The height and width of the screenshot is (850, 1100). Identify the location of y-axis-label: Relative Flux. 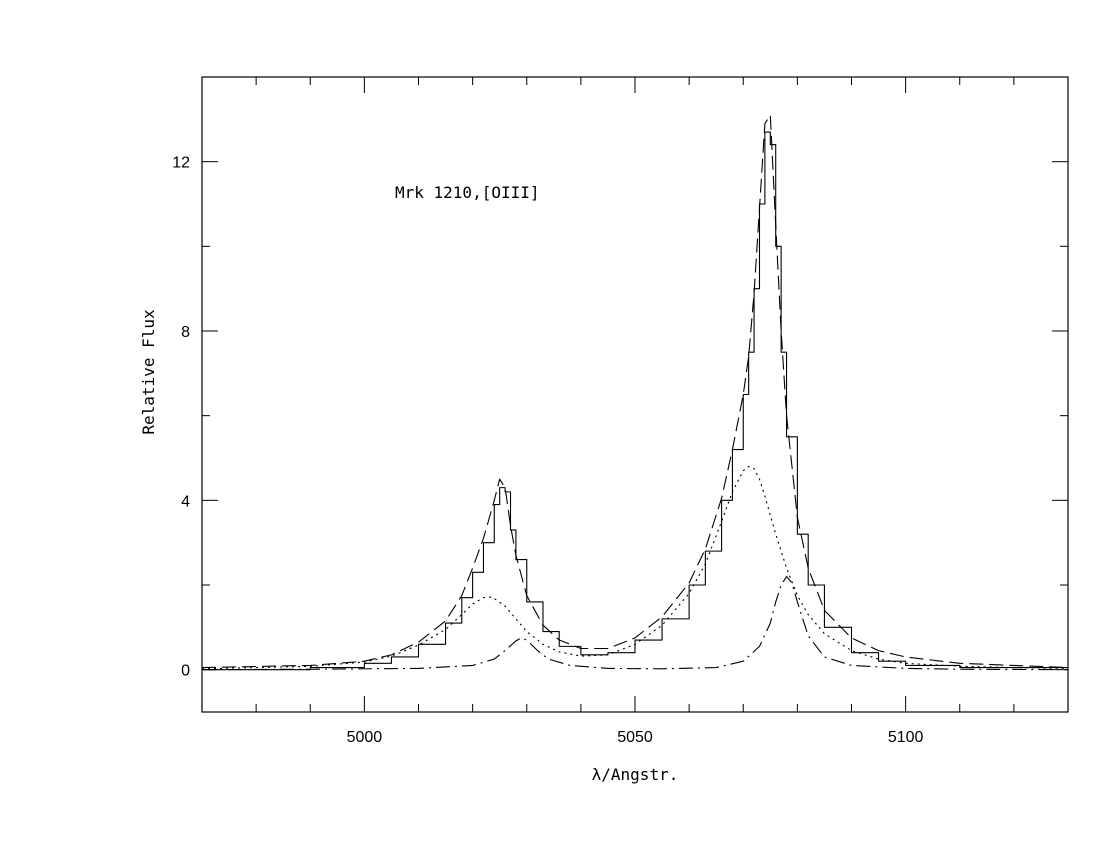
(148, 372).